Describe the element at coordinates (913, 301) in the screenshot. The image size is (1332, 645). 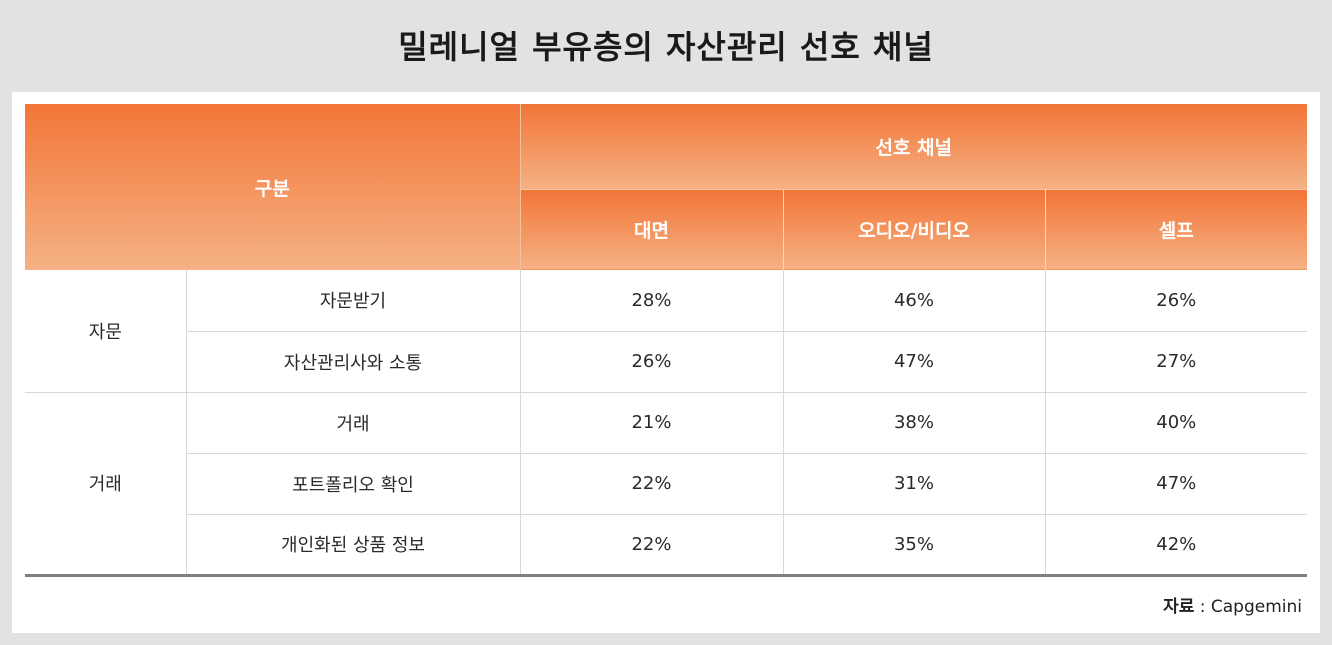
I see `value-cell: 46%` at that location.